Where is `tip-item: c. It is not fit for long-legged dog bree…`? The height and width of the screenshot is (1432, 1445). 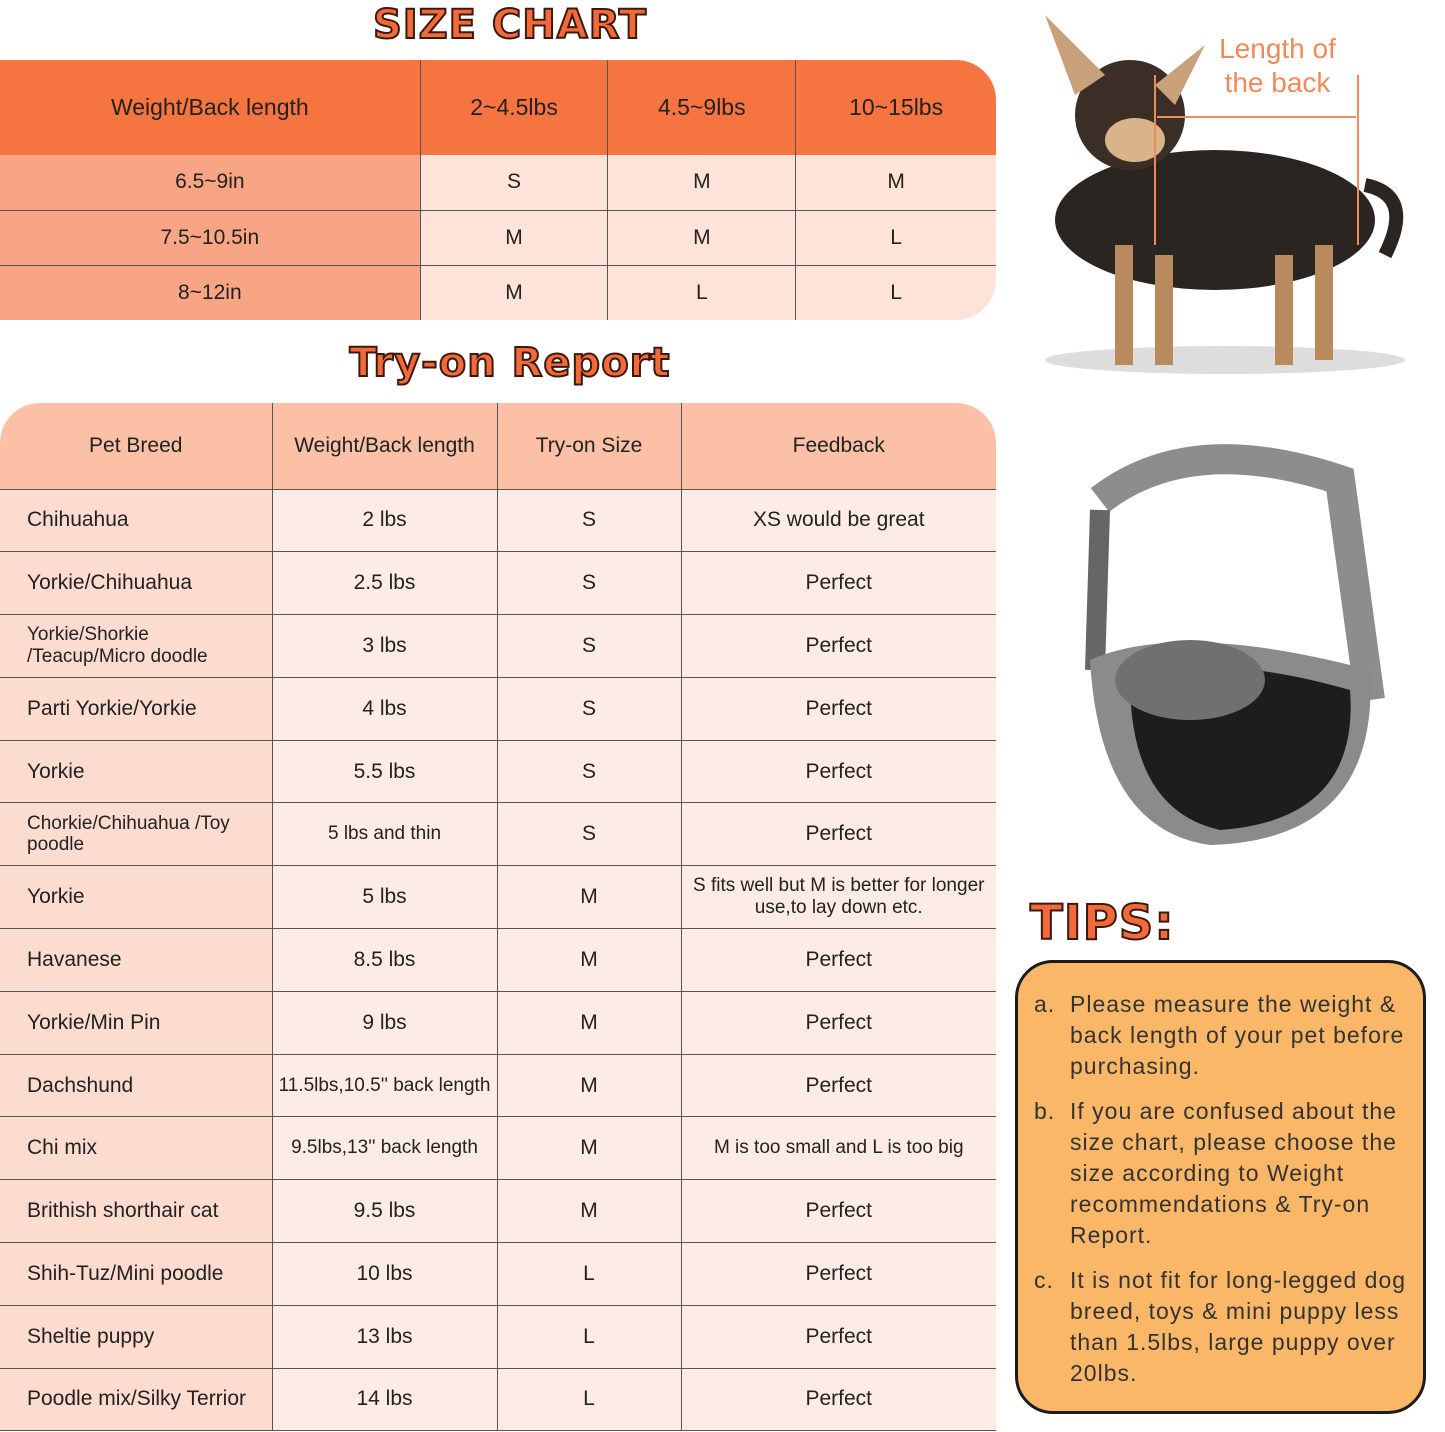
tip-item: c. It is not fit for long-legged dog bree… is located at coordinates (1221, 1327).